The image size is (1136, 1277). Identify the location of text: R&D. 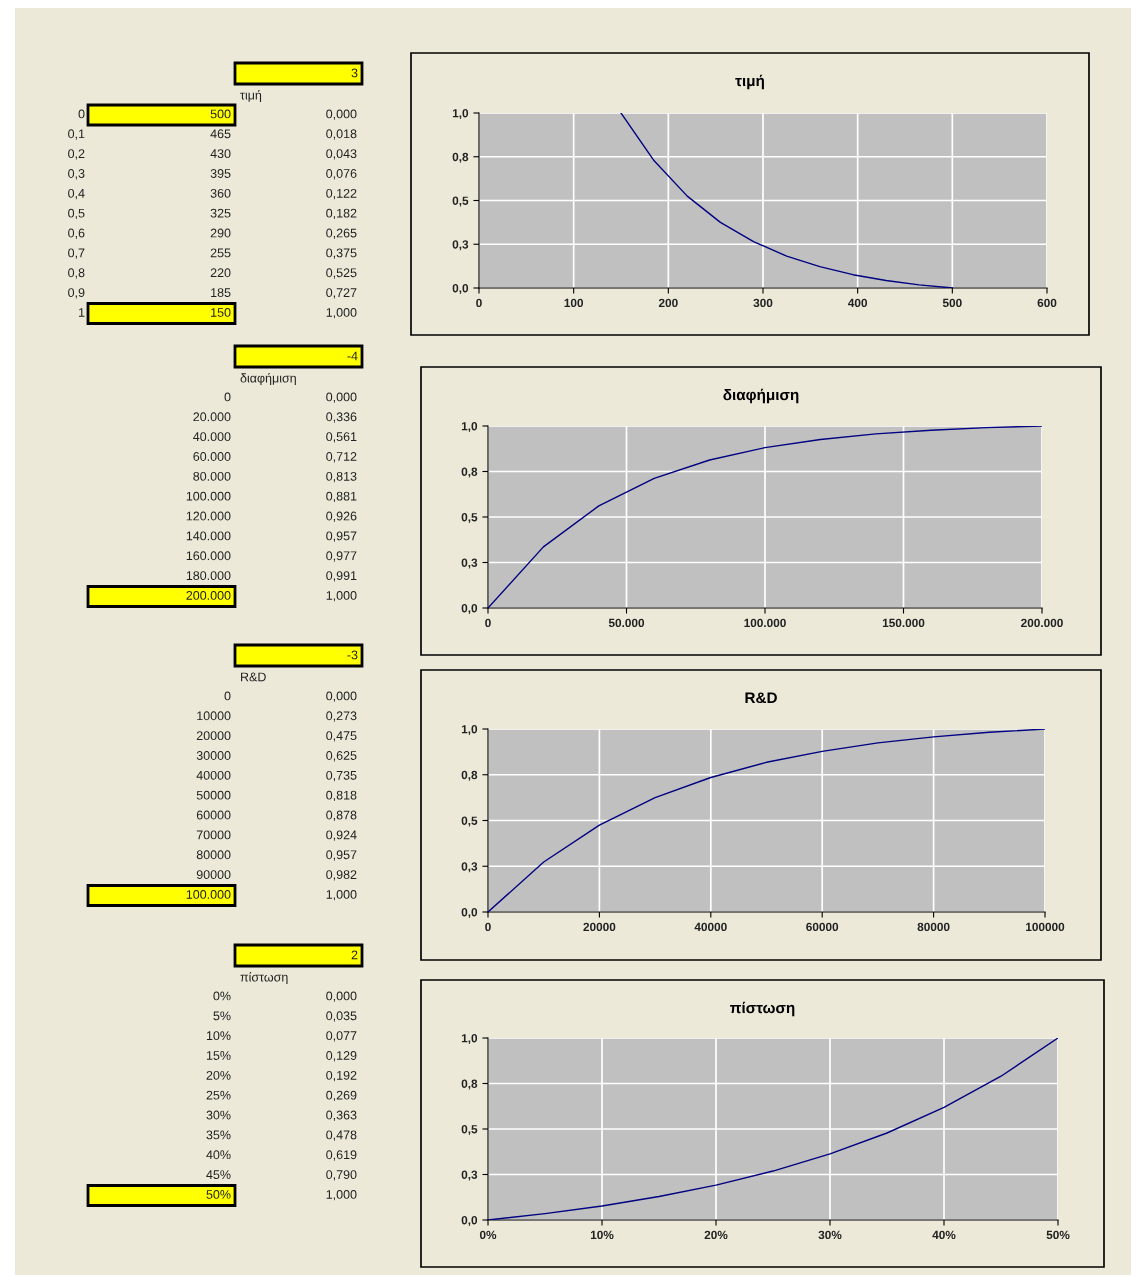
(253, 677).